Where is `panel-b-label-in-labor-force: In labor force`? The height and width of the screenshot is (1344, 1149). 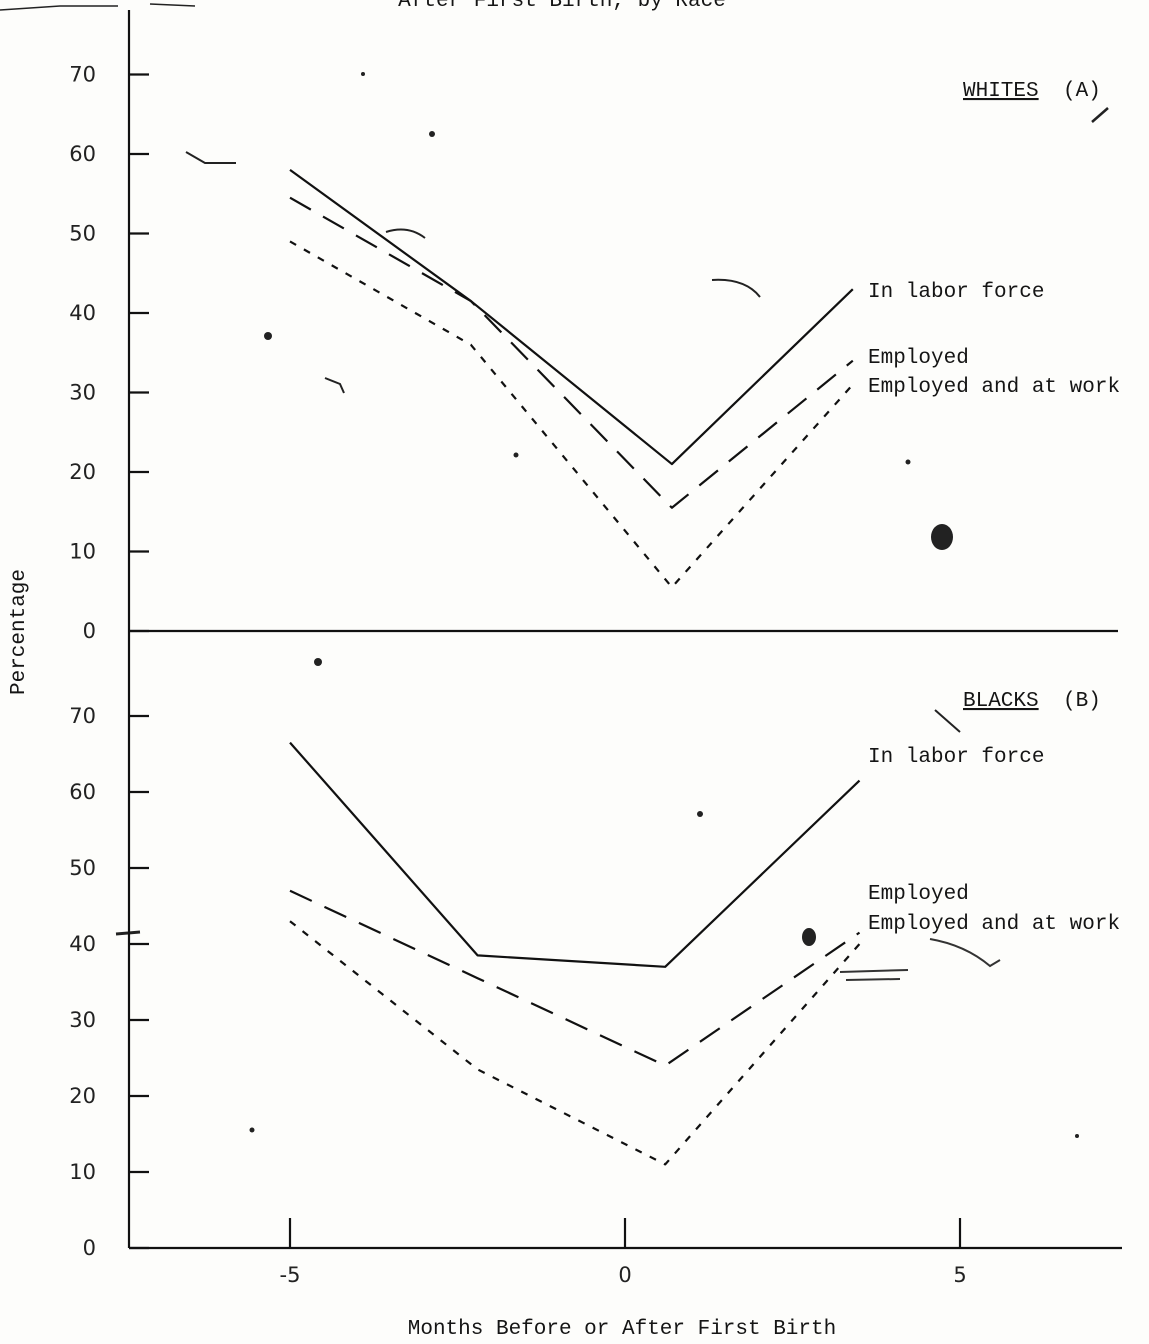
panel-b-label-in-labor-force: In labor force is located at coordinates (956, 757).